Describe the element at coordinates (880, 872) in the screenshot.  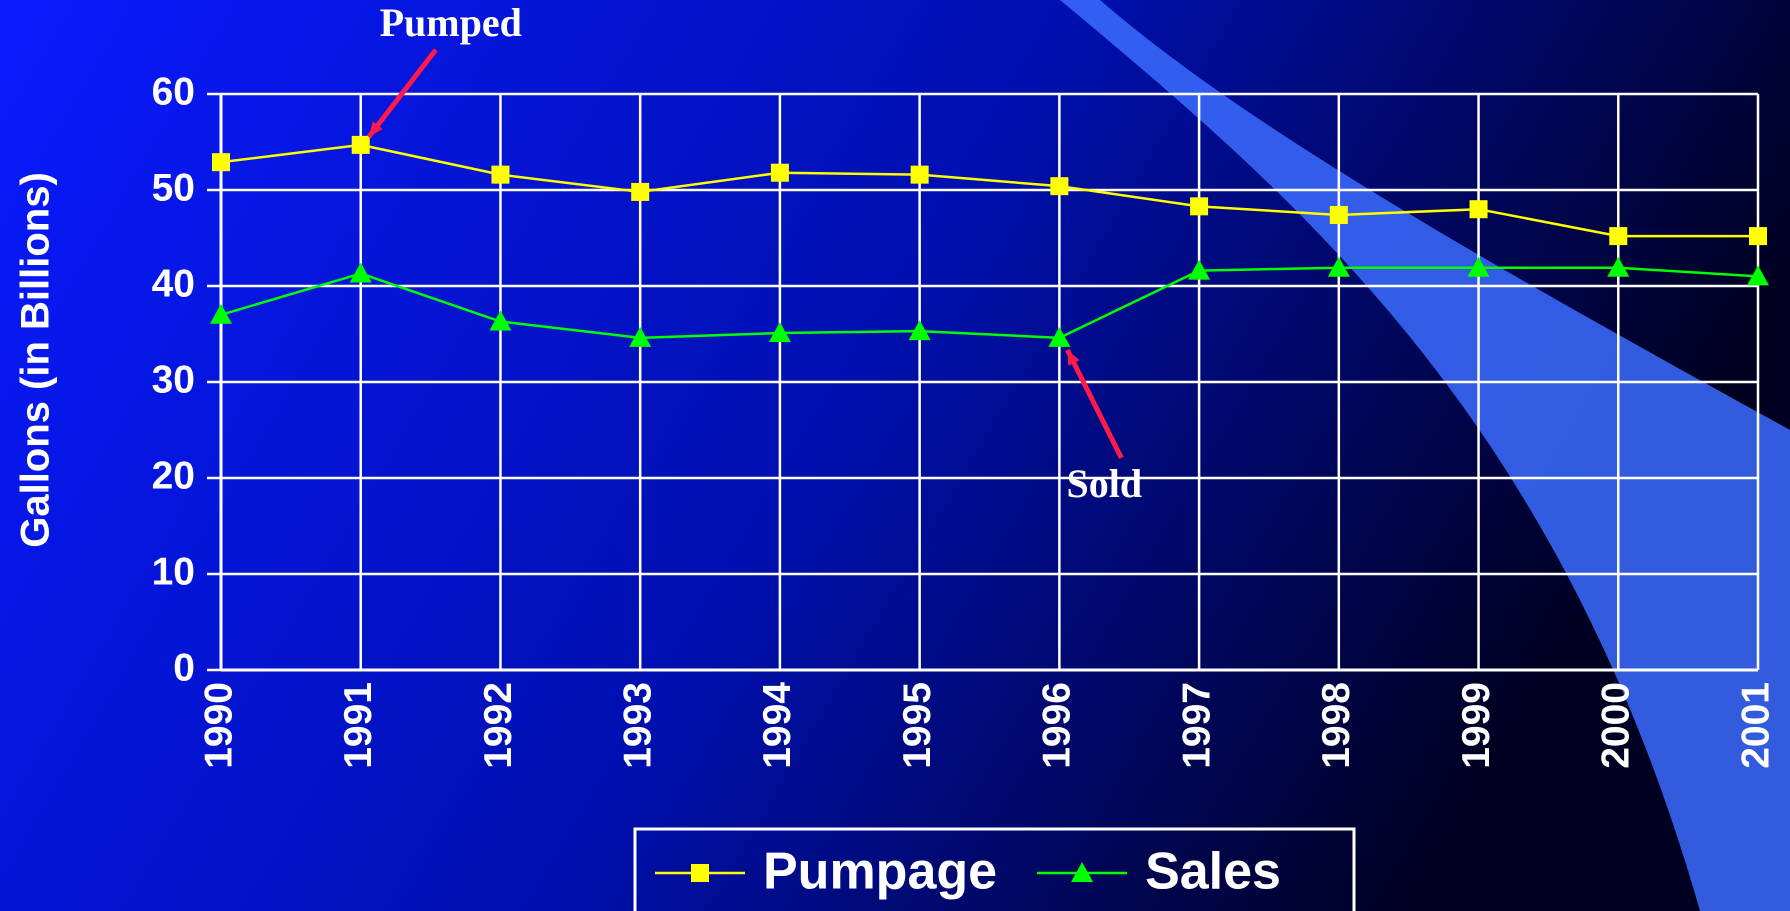
I see `legend-label: Pumpage` at that location.